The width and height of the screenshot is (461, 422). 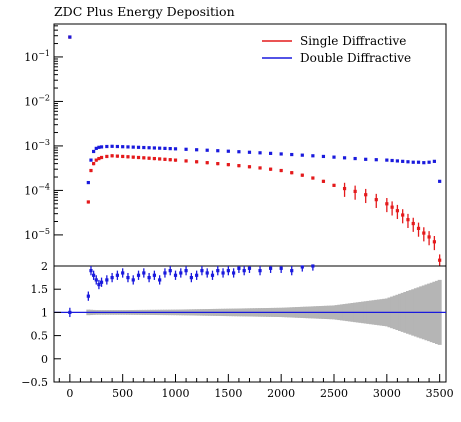 I want to click on x-tick-label: 0, so click(x=69, y=393).